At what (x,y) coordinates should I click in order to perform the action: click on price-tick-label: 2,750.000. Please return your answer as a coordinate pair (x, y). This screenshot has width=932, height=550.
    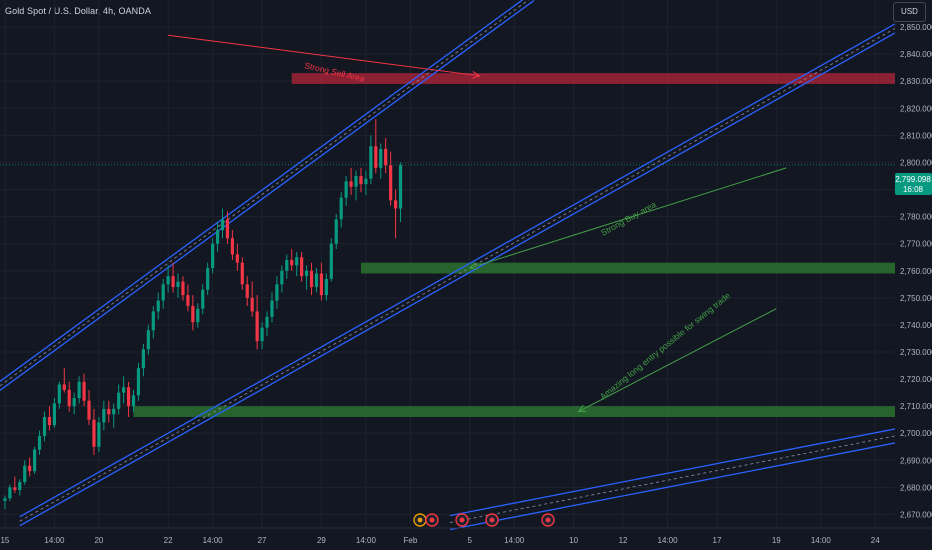
    Looking at the image, I should click on (916, 298).